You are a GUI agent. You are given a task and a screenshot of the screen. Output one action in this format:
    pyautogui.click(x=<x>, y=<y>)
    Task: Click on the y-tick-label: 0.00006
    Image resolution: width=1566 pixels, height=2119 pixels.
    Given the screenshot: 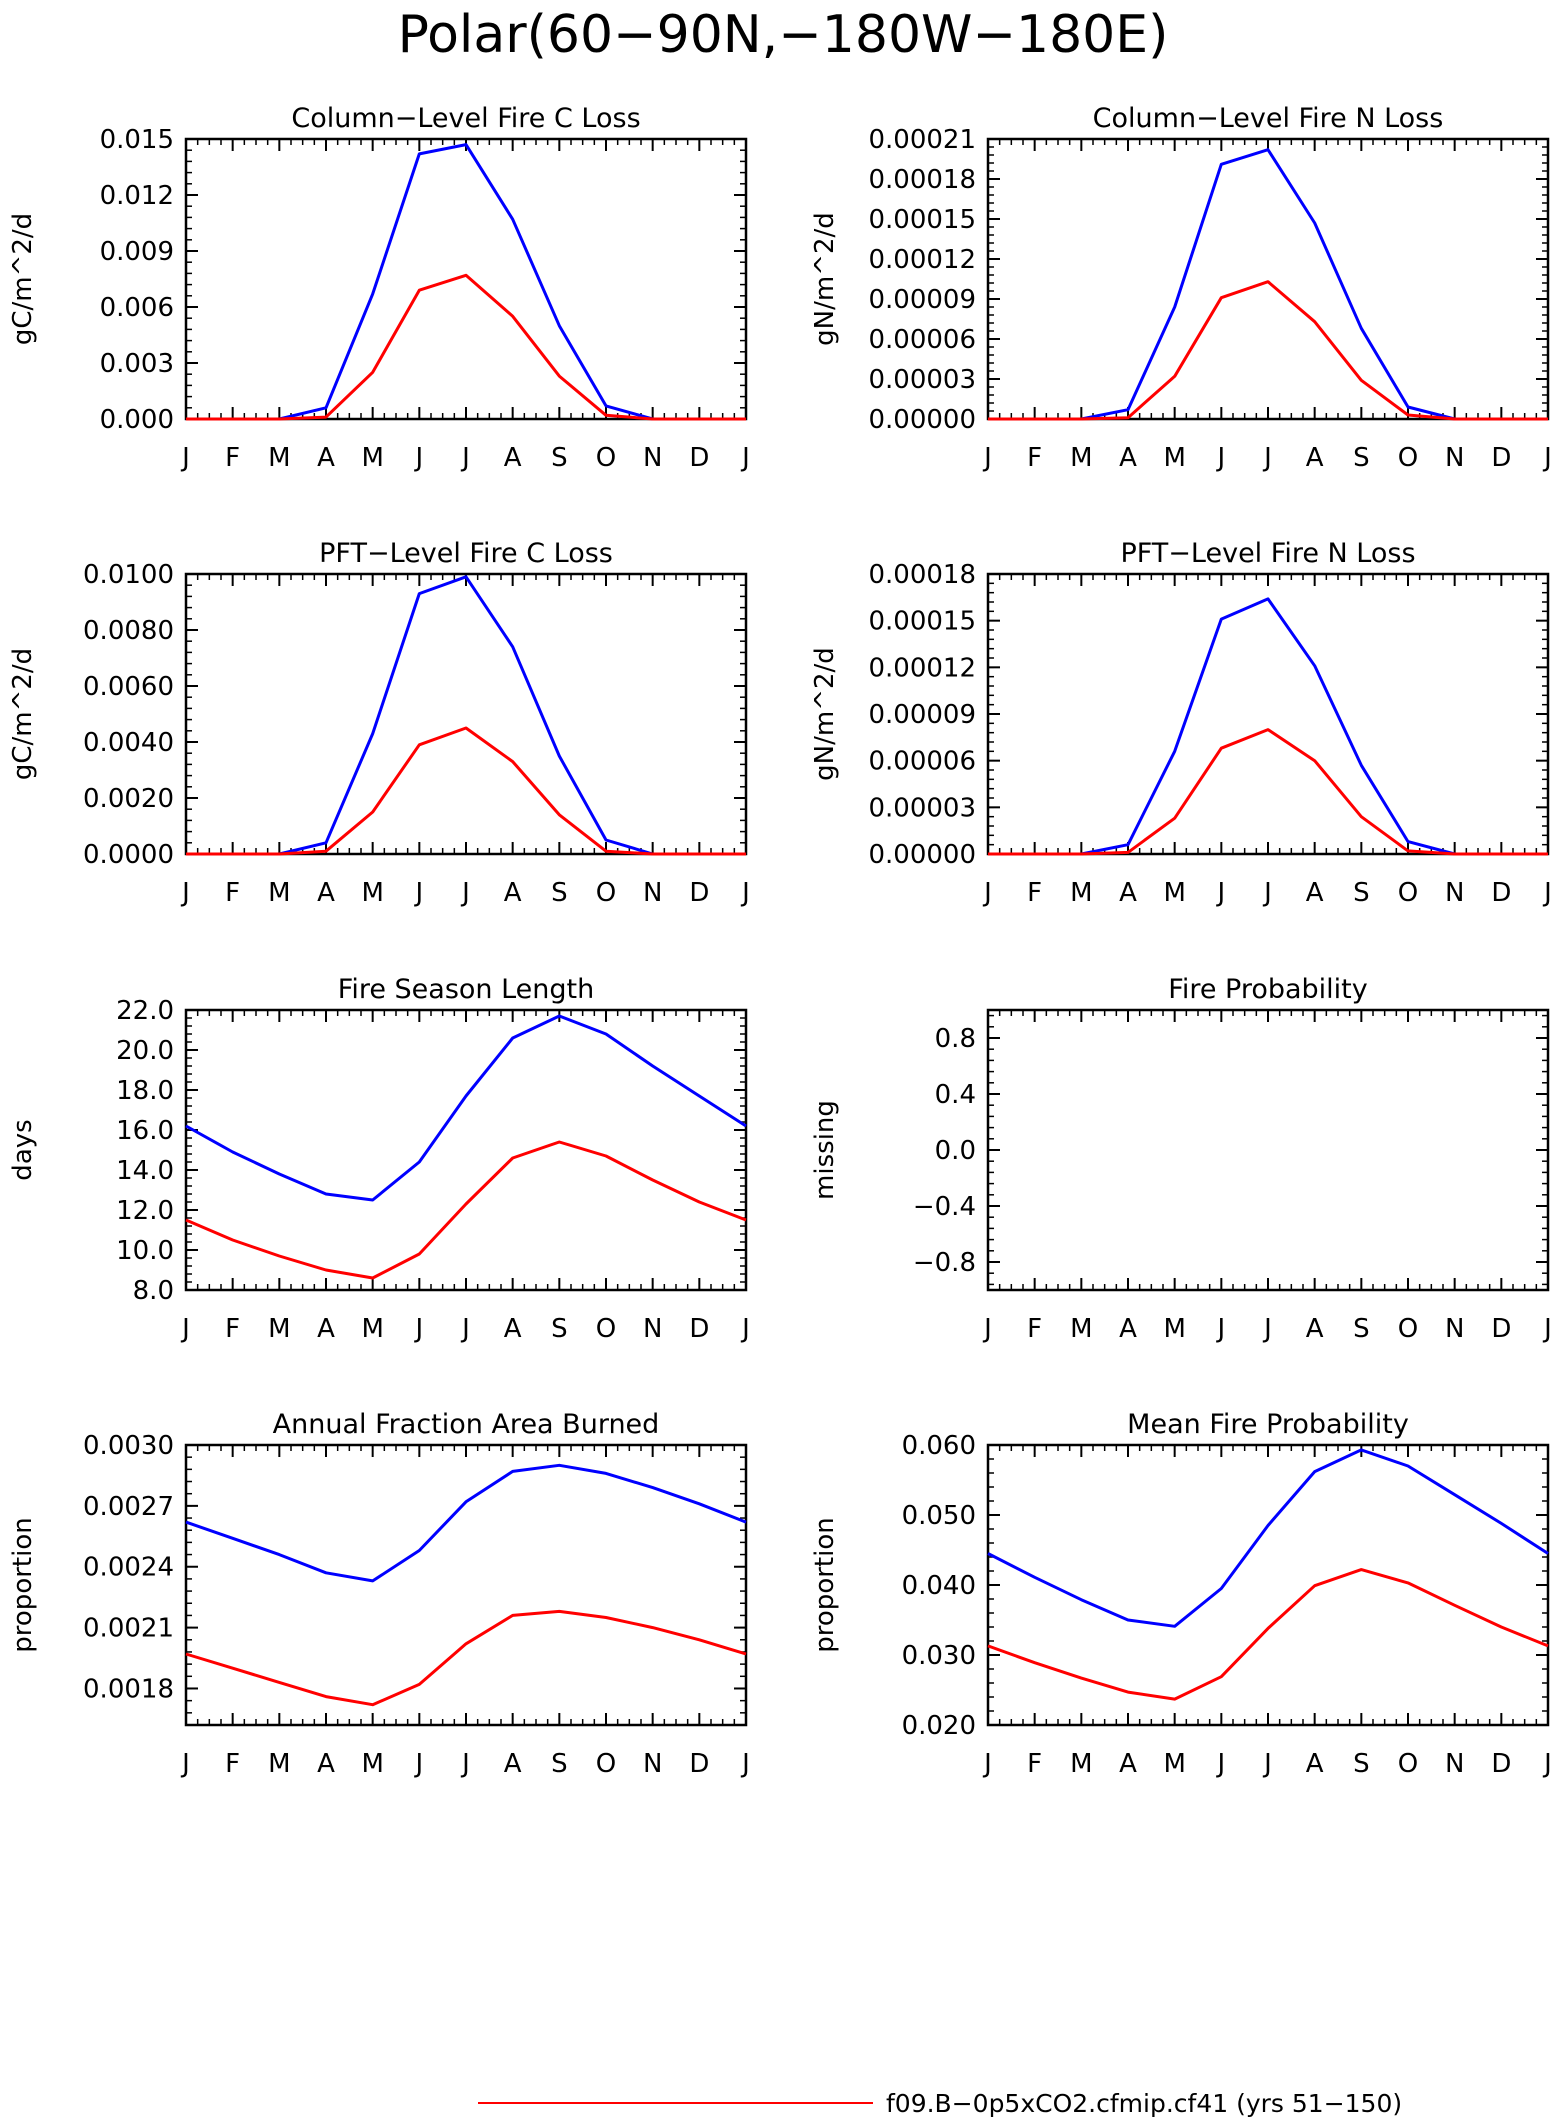 What is the action you would take?
    pyautogui.click(x=922, y=340)
    